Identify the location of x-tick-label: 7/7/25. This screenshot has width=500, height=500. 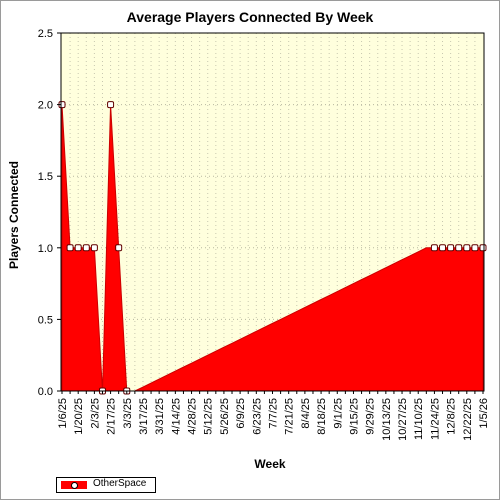
(274, 413).